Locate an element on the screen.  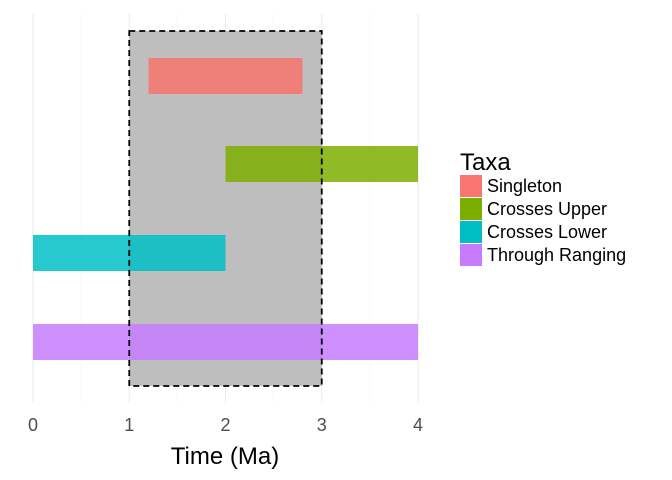
x-axis-ticks: 0 1 2 3 4 is located at coordinates (225, 425).